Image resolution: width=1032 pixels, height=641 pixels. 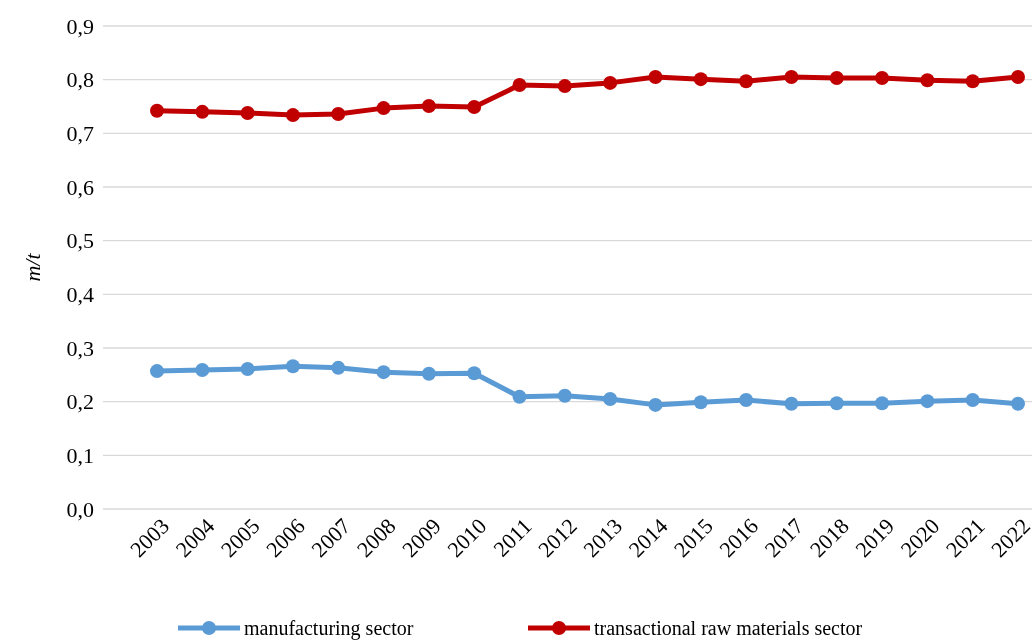 What do you see at coordinates (80, 80) in the screenshot?
I see `y-tick-label: 0,8` at bounding box center [80, 80].